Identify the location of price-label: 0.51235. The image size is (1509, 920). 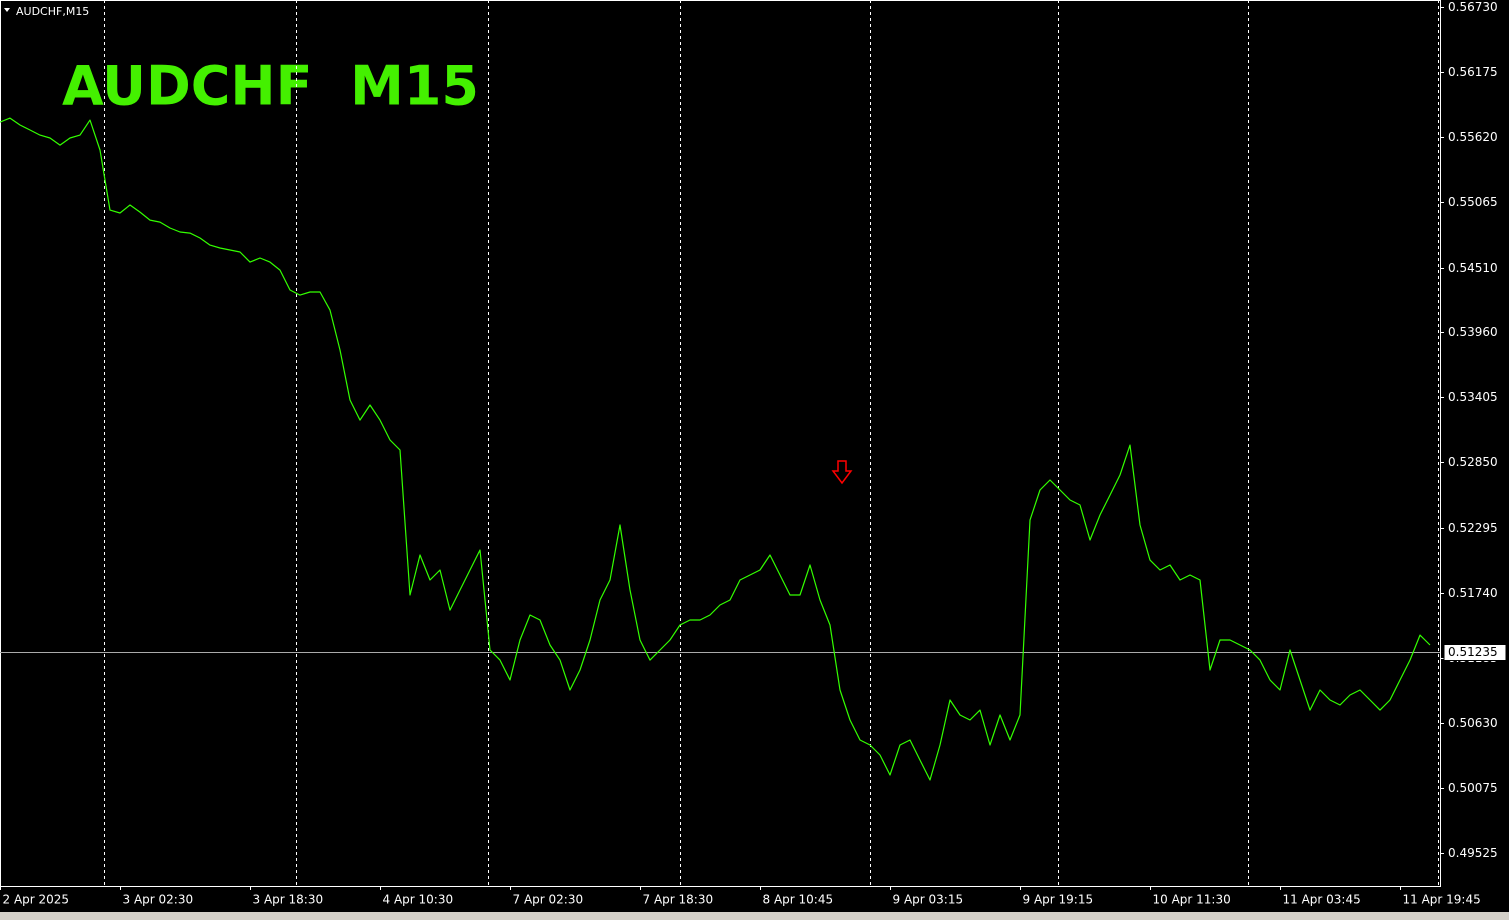
(1473, 652).